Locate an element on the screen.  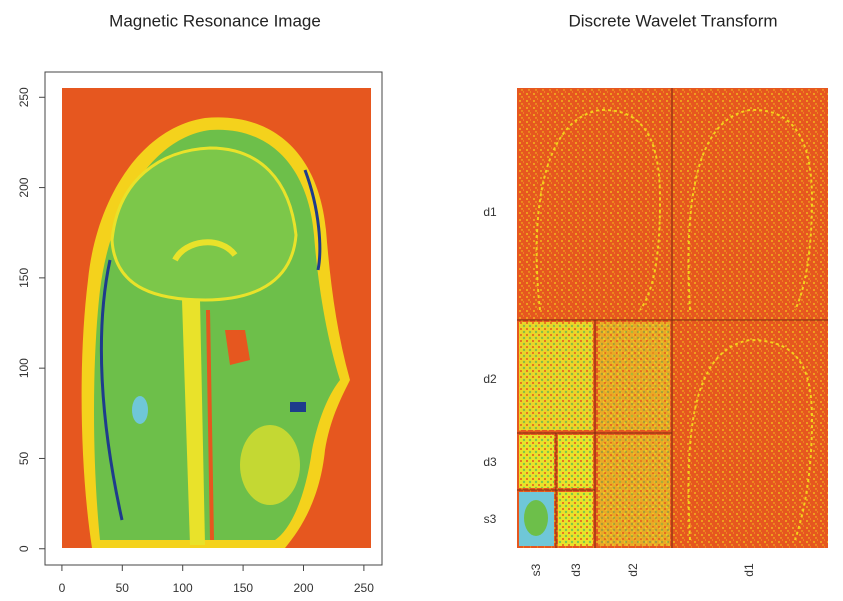
column-label: d2 is located at coordinates (633, 570).